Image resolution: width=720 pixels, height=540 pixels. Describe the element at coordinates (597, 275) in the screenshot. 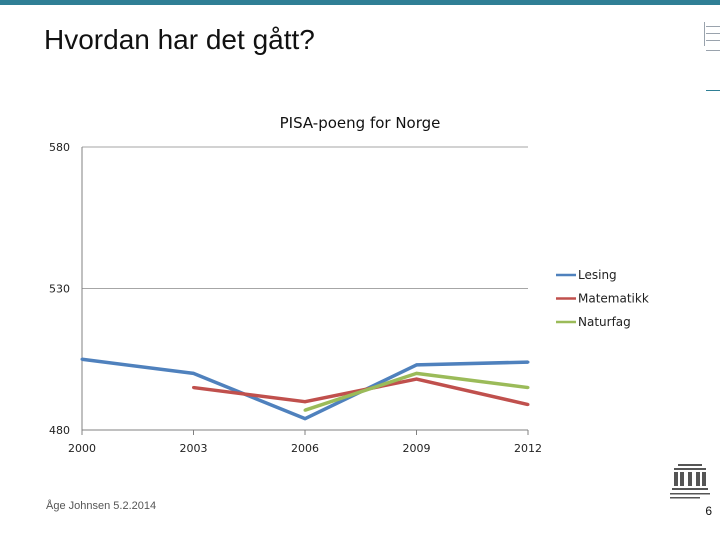

I see `legend-label-lesing: Lesing` at that location.